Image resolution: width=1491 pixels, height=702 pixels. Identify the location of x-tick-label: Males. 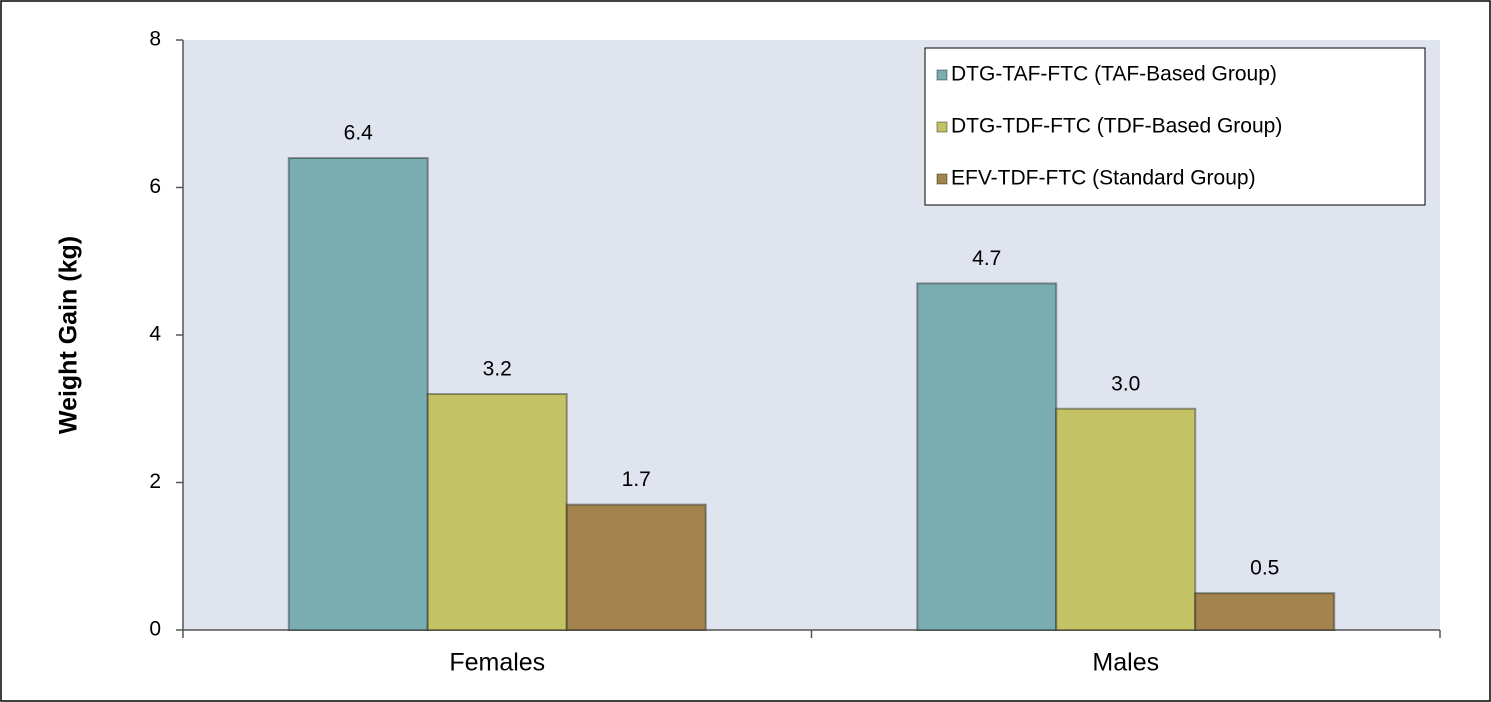
(1125, 663).